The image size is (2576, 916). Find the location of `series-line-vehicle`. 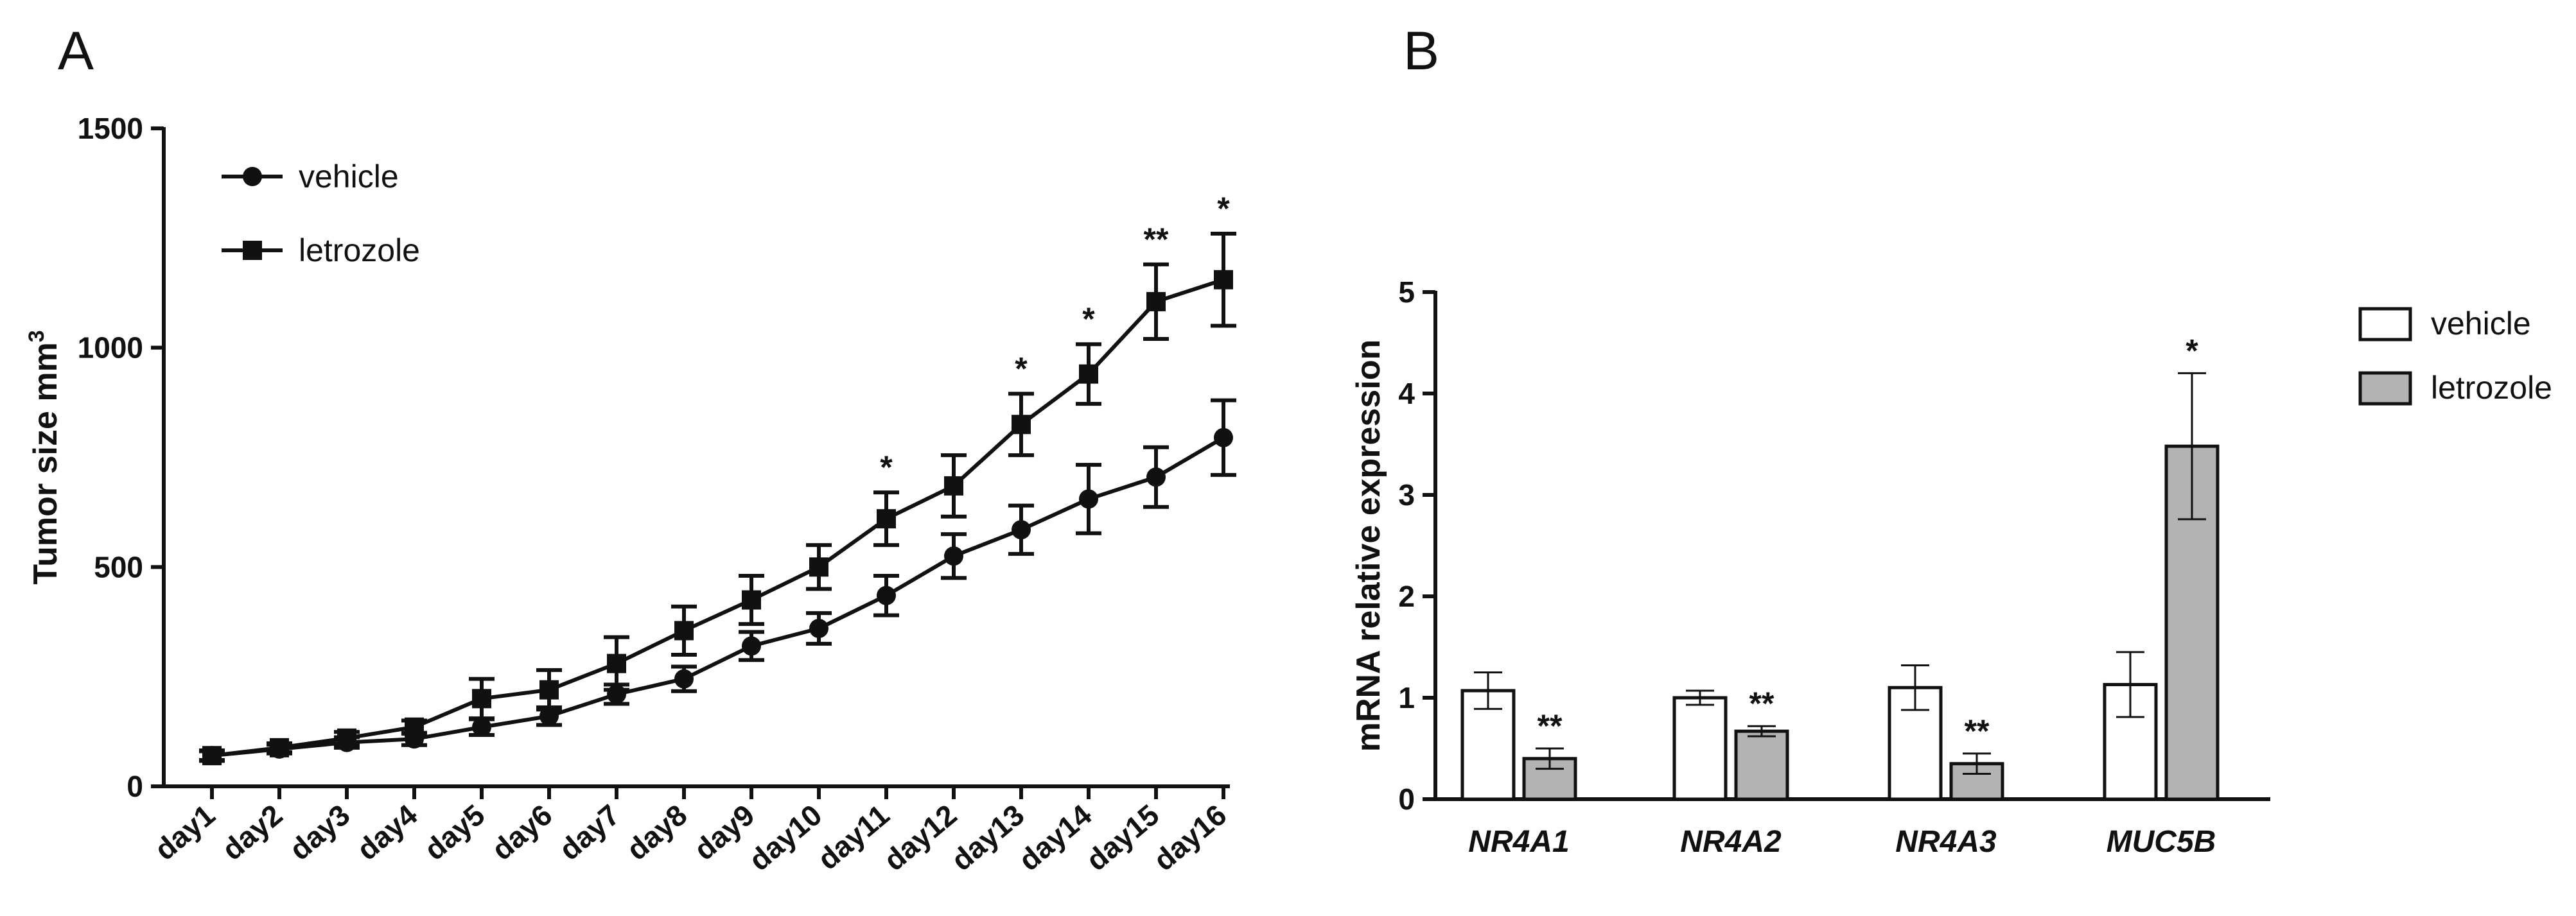

series-line-vehicle is located at coordinates (718, 597).